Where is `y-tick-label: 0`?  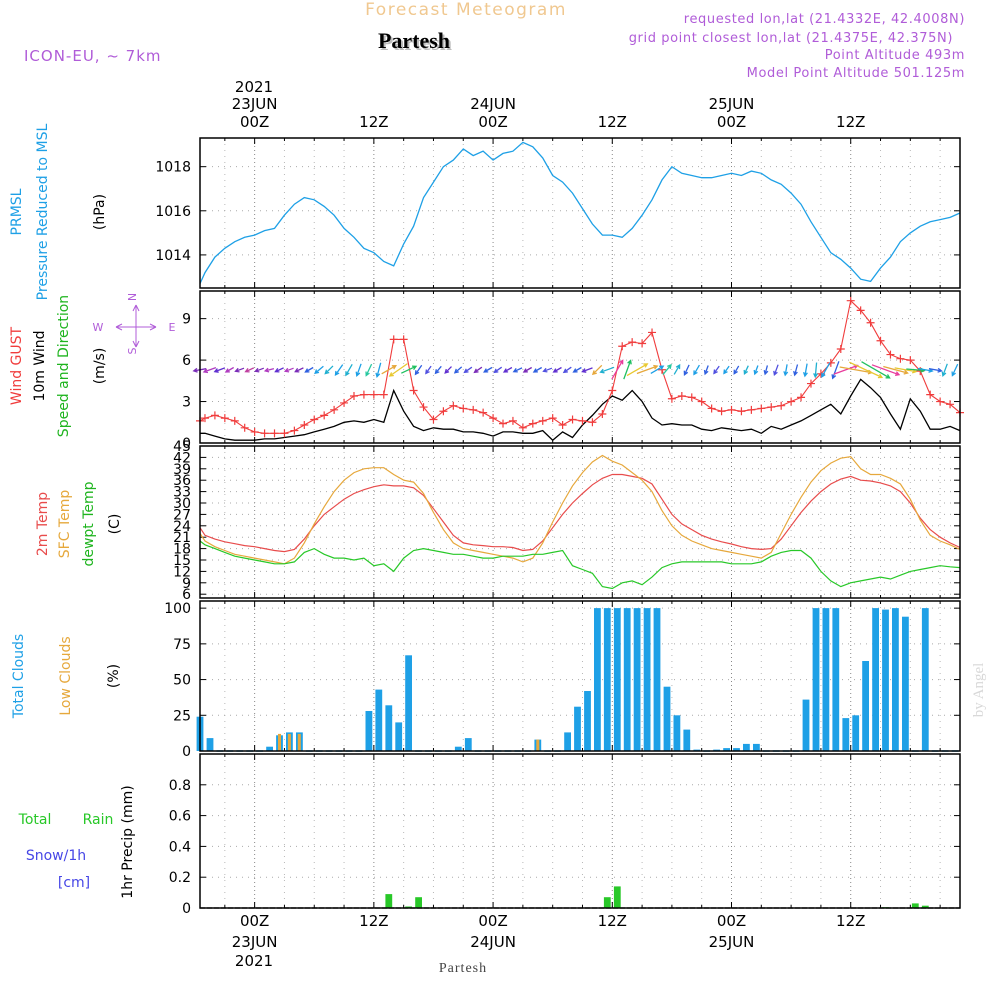
y-tick-label: 0 is located at coordinates (186, 444).